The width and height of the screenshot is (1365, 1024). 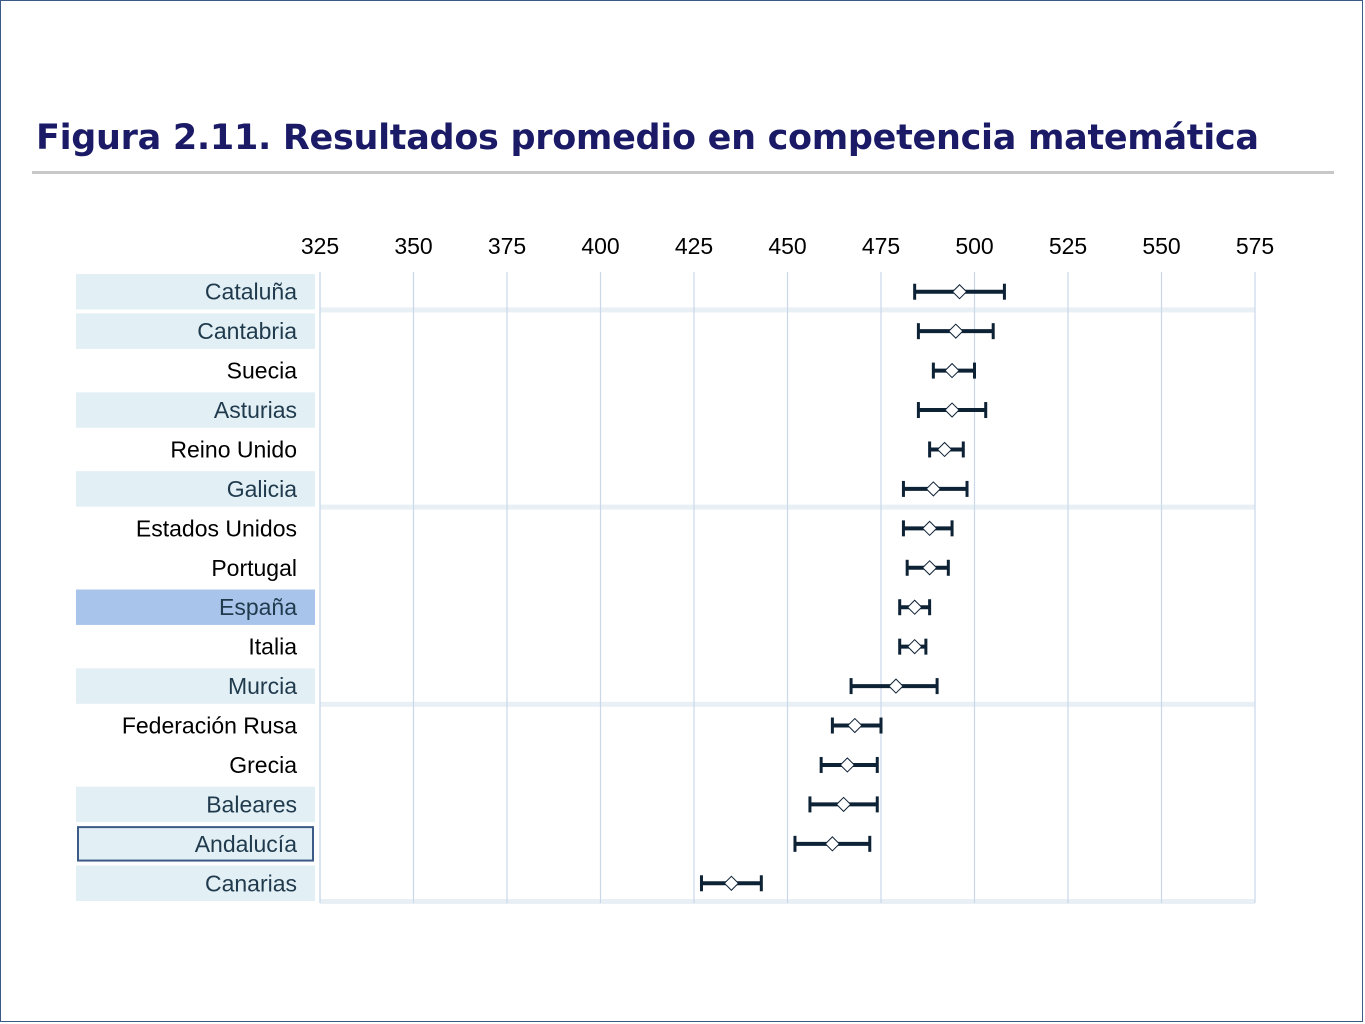 What do you see at coordinates (683, 172) in the screenshot?
I see `title-divider` at bounding box center [683, 172].